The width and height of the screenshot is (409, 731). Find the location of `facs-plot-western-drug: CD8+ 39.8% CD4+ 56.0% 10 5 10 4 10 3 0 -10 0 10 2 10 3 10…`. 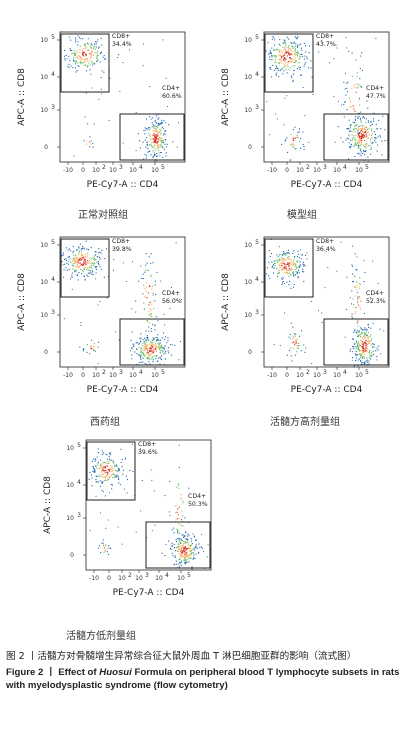

facs-plot-western-drug: CD8+ 39.8% CD4+ 56.0% 10 5 10 4 10 3 0 -10 0 10 2 10 3 10… is located at coordinates (110, 325).